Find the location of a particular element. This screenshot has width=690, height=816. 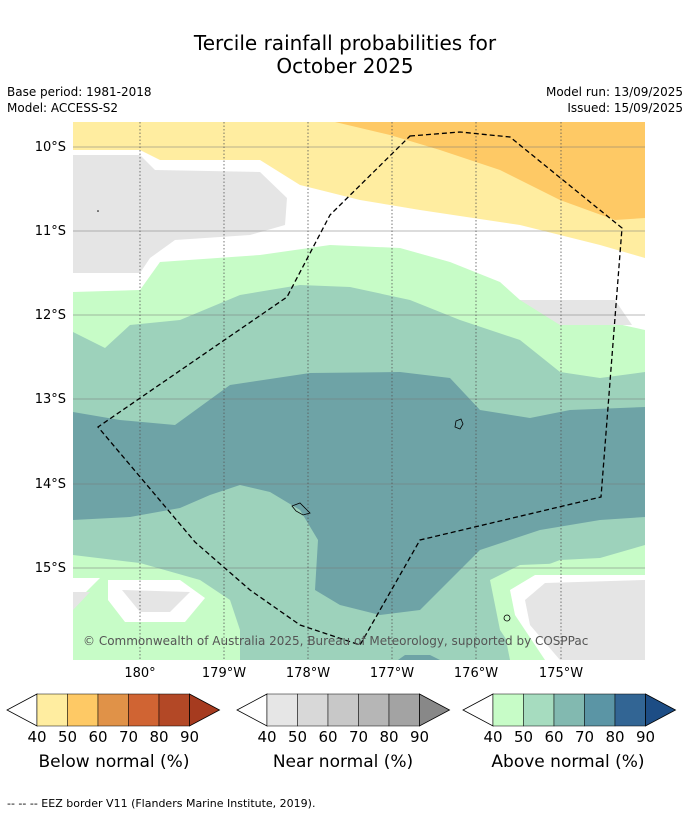

base-period: Base period: 1981-2018 is located at coordinates (79, 92).